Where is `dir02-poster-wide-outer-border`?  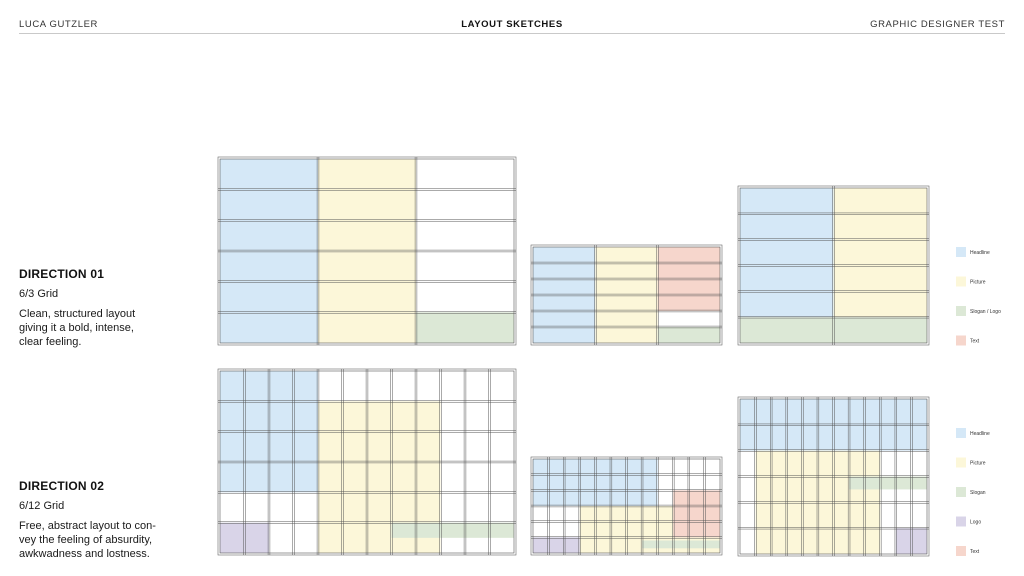
dir02-poster-wide-outer-border is located at coordinates (626, 506).